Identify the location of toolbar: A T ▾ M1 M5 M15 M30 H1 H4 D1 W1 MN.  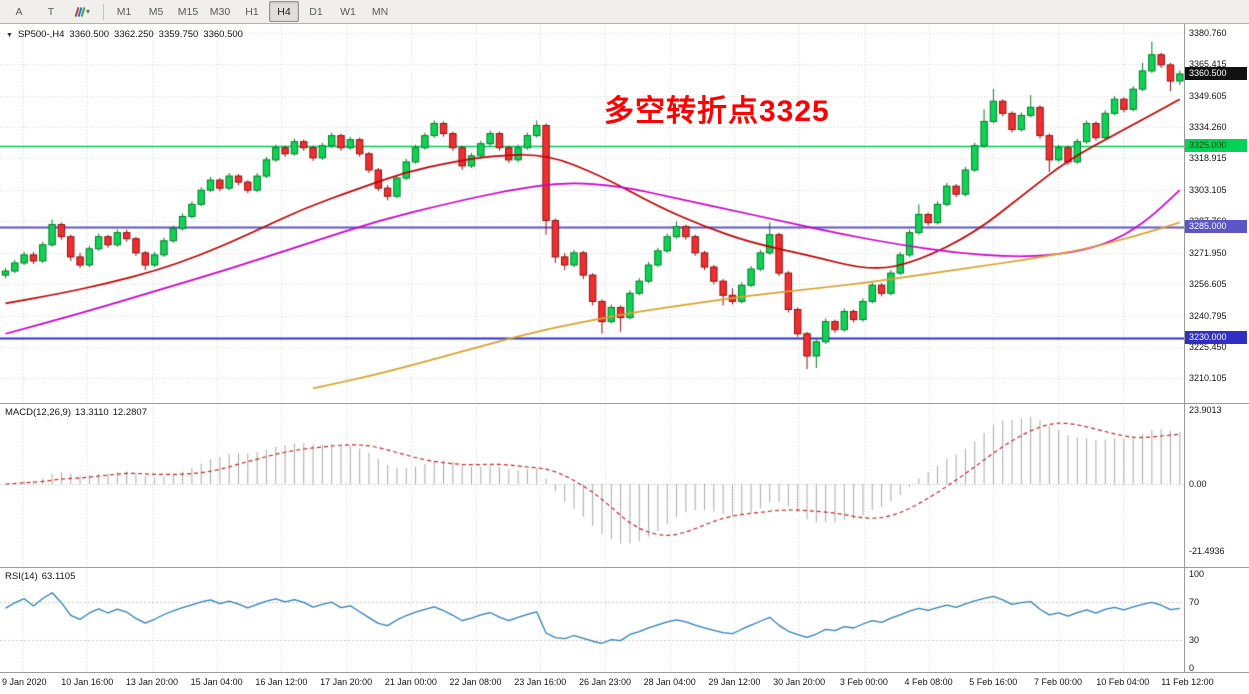
(624, 12).